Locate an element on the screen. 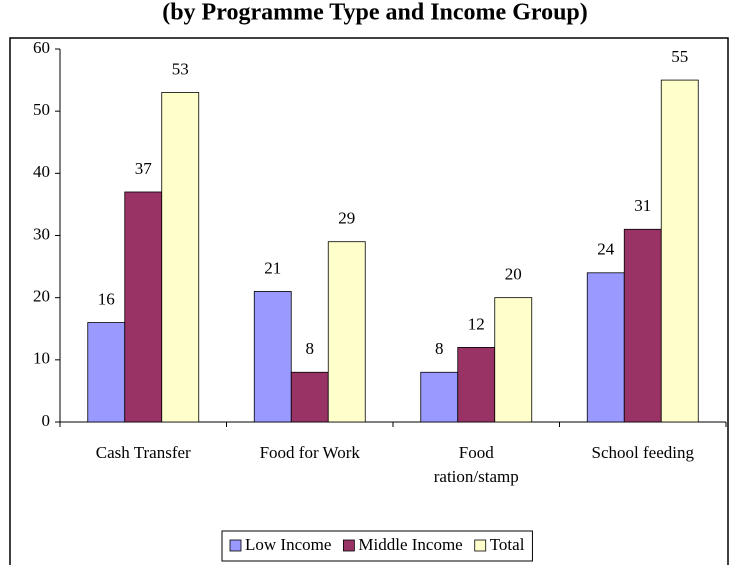 This screenshot has height=565, width=733. chart-title: (by Programme Type and Income Group) is located at coordinates (375, 13).